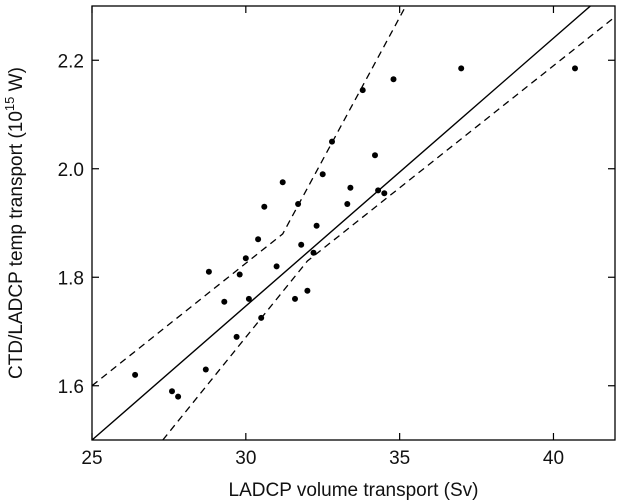  I want to click on y-axis-label-main: CTD/LADCP temp transport (10, so click(16, 245).